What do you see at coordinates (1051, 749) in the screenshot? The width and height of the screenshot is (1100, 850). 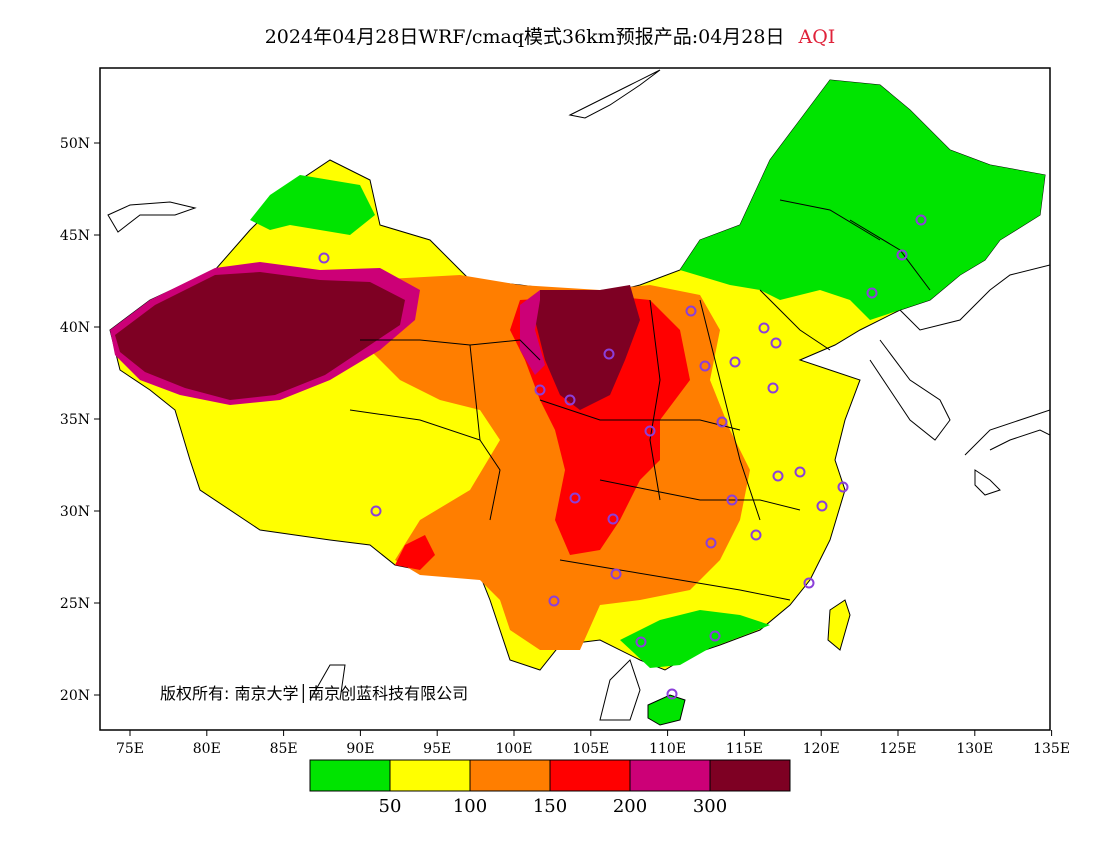 I see `lon-tick-label: 135E` at bounding box center [1051, 749].